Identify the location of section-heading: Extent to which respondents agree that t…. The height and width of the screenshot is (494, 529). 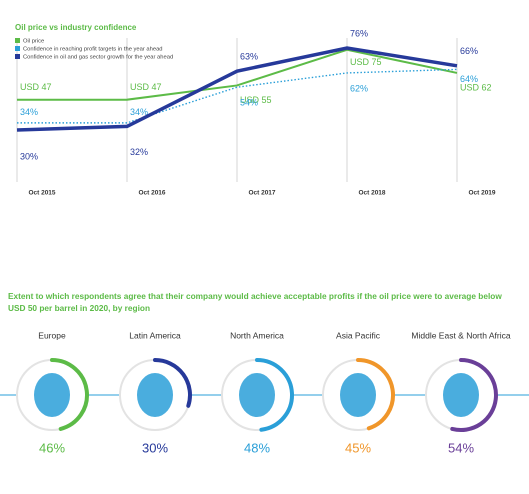
(255, 302).